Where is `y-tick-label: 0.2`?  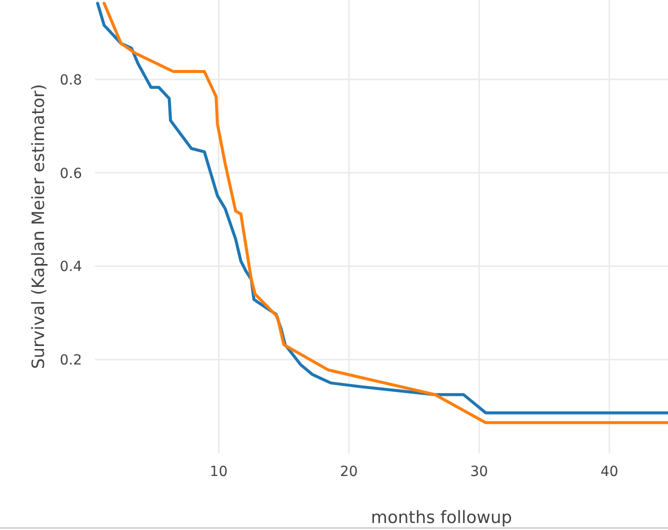
y-tick-label: 0.2 is located at coordinates (71, 360).